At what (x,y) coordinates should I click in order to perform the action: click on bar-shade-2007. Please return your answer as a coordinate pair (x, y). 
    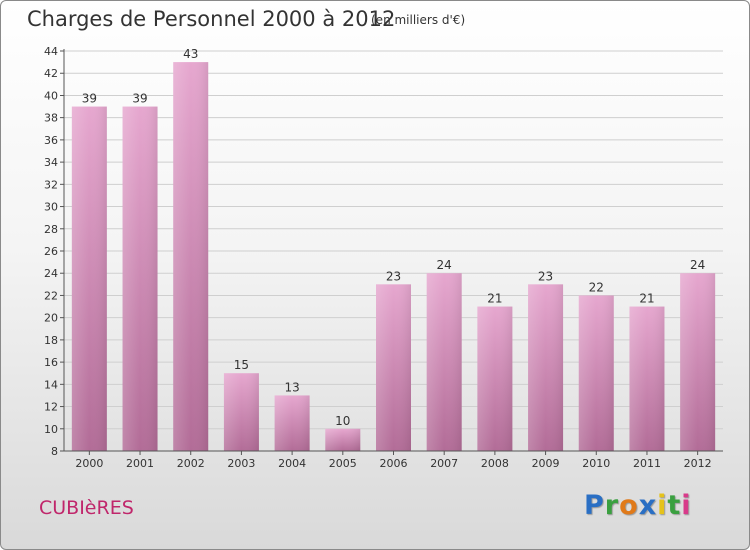
    Looking at the image, I should click on (444, 362).